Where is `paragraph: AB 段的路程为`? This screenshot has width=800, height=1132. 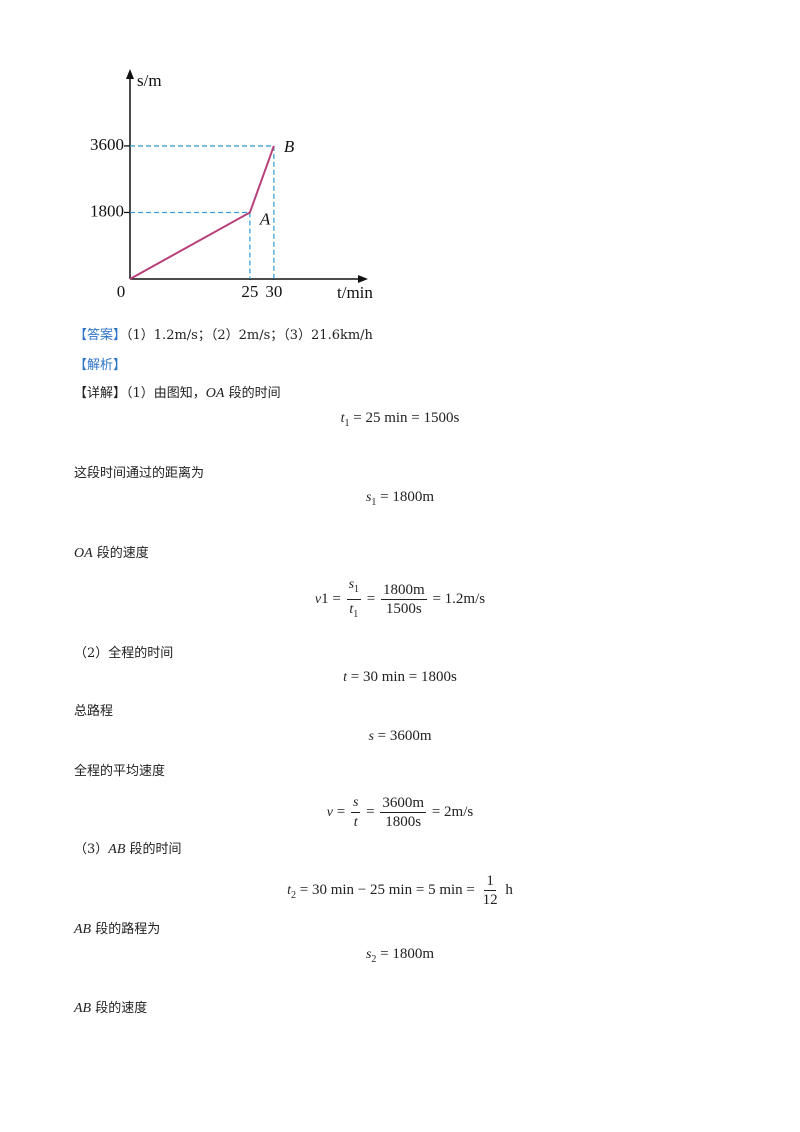 paragraph: AB 段的路程为 is located at coordinates (117, 928).